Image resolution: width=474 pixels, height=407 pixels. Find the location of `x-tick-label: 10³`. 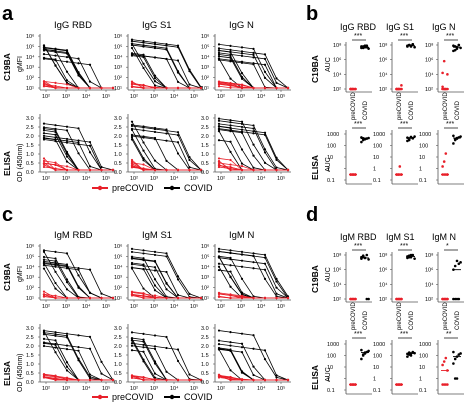

x-tick-label: 10³ is located at coordinates (154, 307).